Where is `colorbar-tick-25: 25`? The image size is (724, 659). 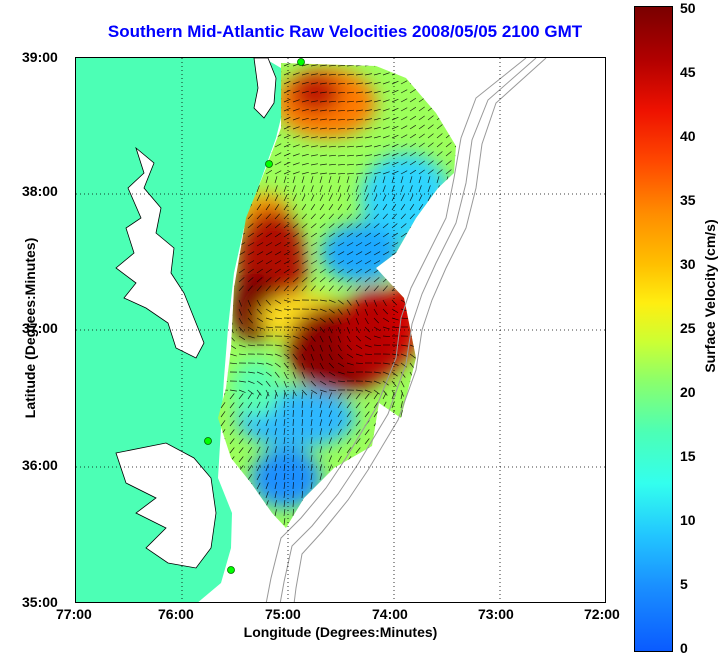
colorbar-tick-25: 25 is located at coordinates (688, 328).